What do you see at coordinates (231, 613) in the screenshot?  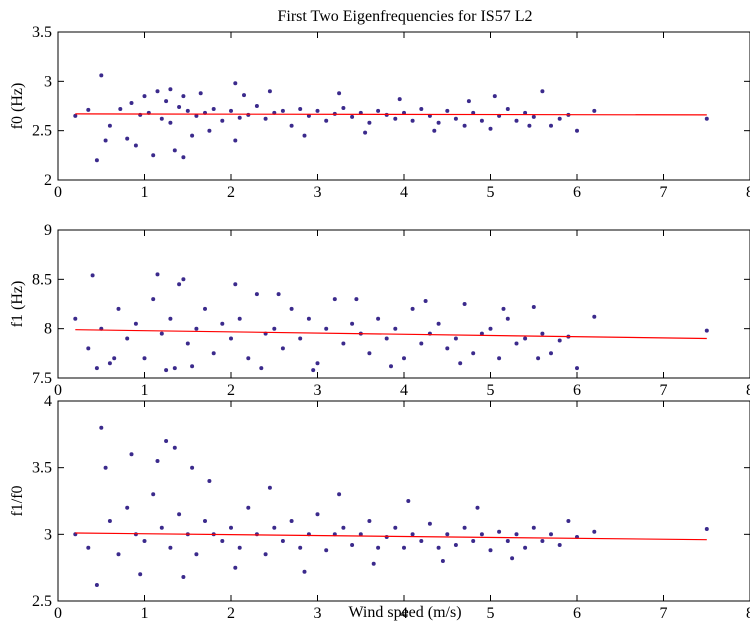 I see `x-tick-label: 2` at bounding box center [231, 613].